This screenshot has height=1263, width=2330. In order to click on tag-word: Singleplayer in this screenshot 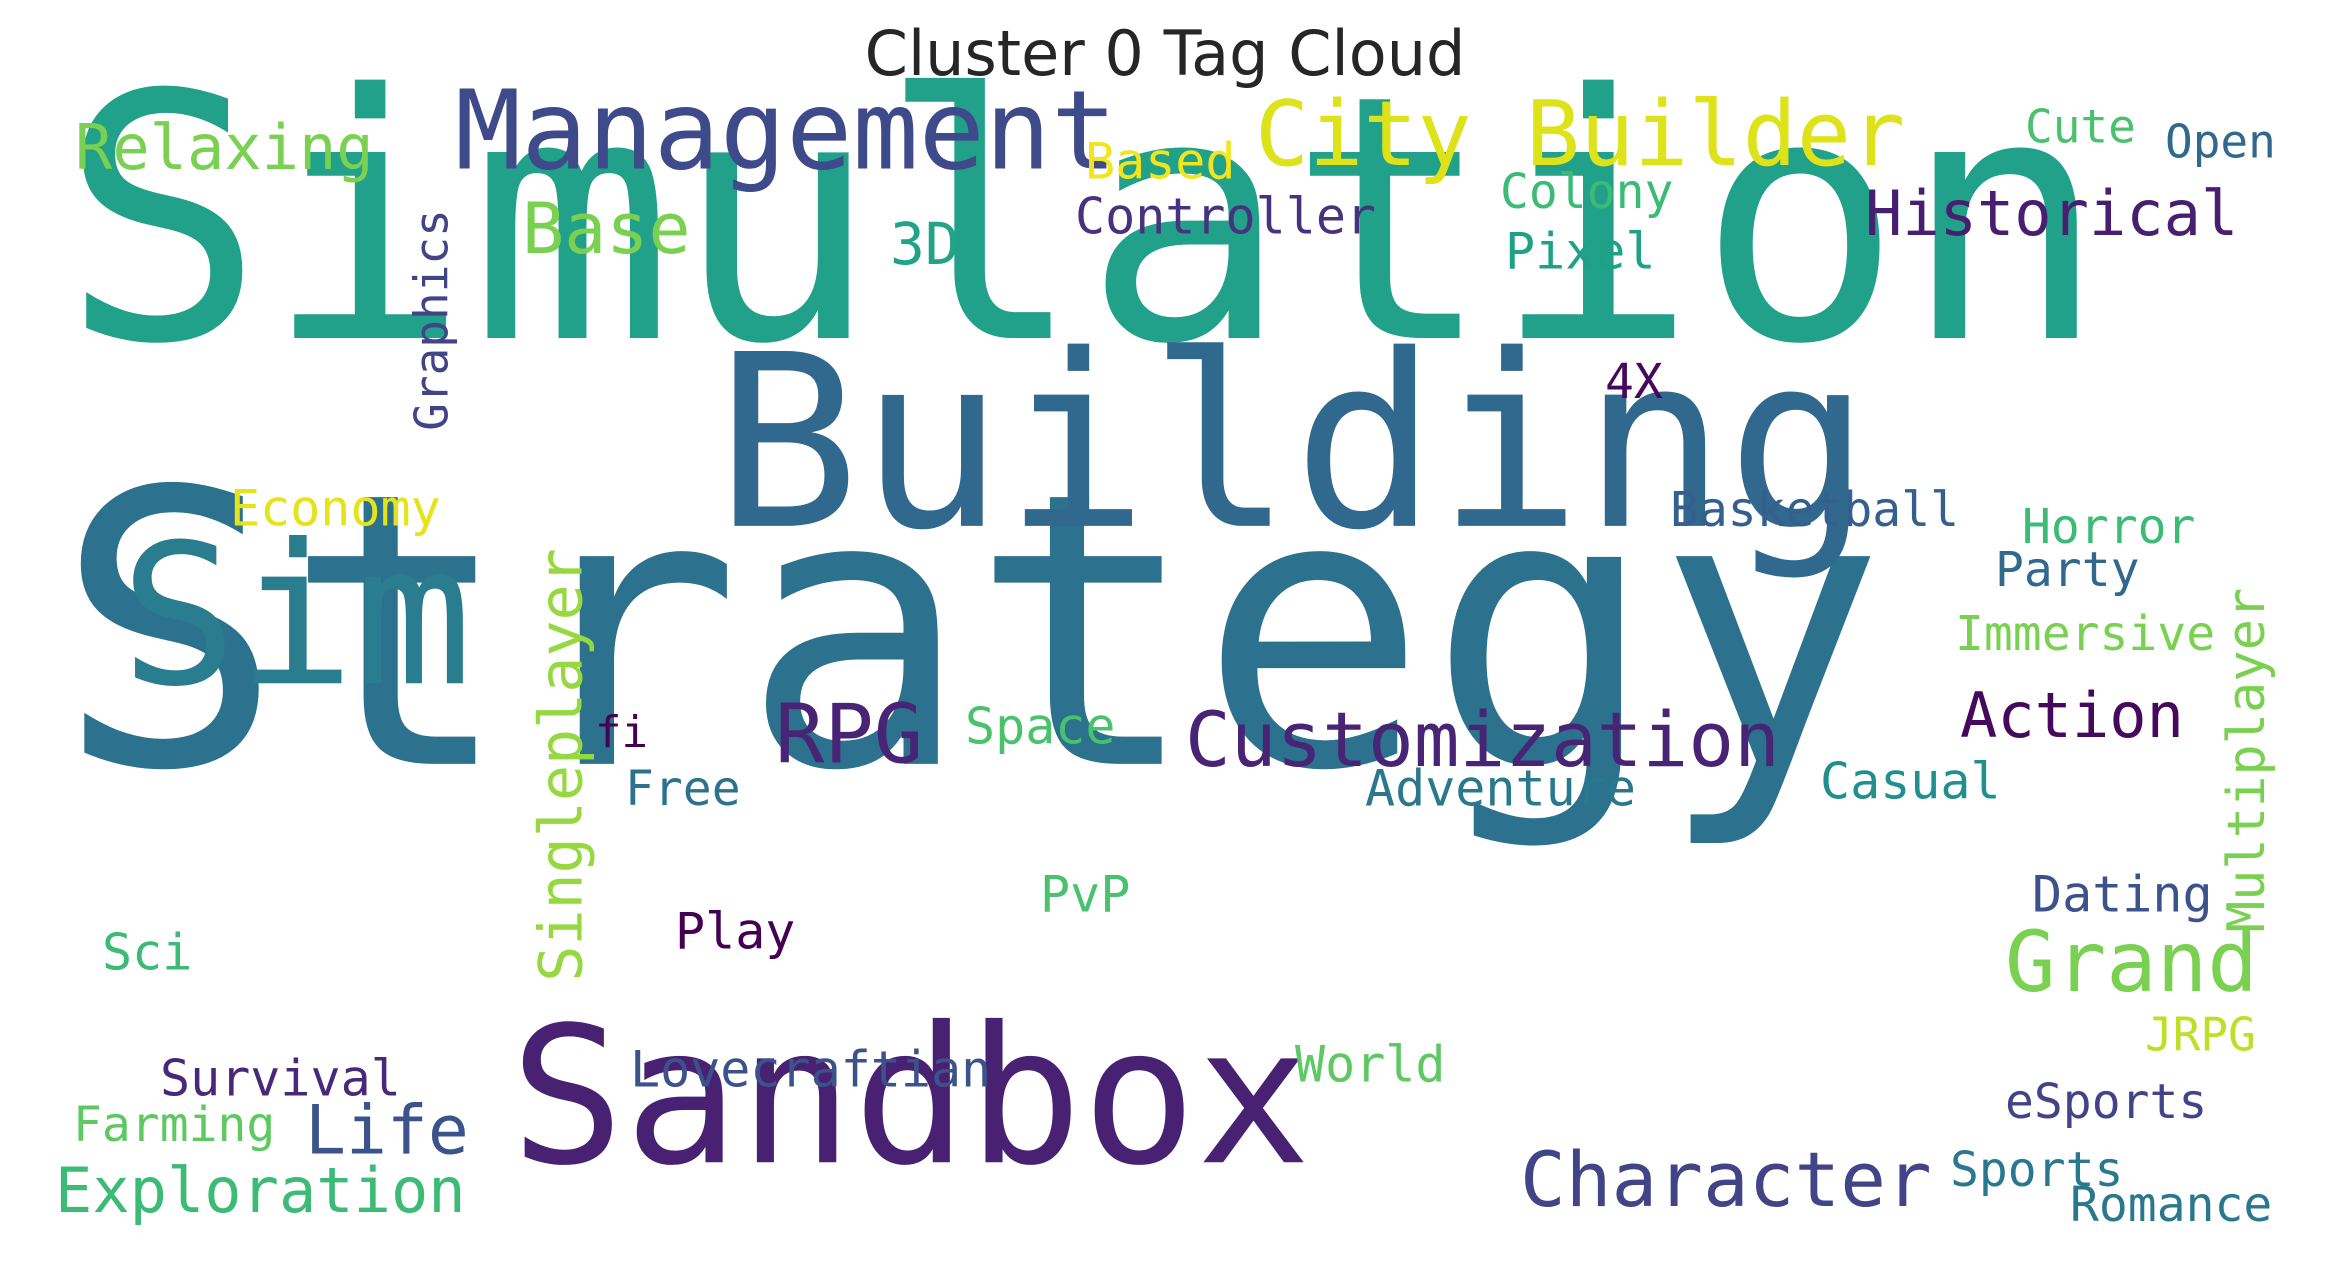, I will do `click(562, 764)`.